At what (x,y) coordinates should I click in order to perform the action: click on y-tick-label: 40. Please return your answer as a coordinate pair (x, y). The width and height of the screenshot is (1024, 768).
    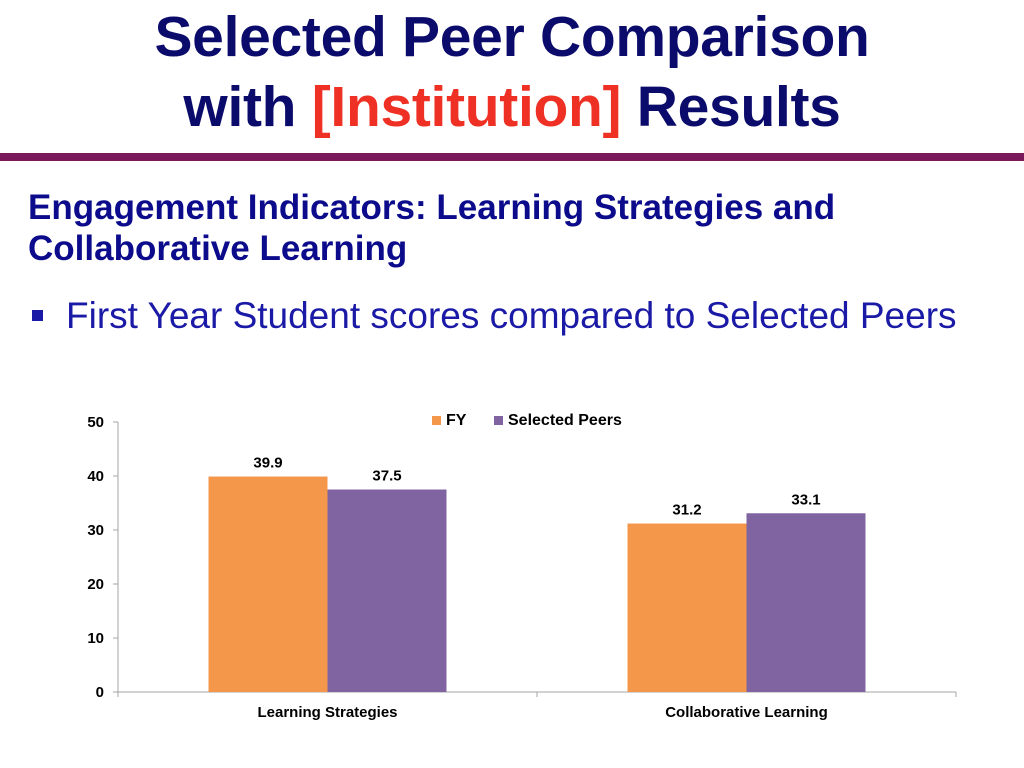
    Looking at the image, I should click on (95, 476).